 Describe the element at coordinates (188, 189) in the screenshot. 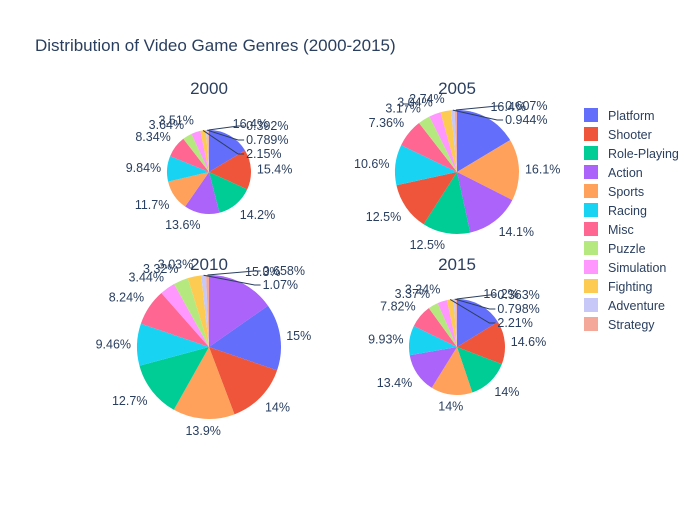

I see `pie-slice-2000-sports` at that location.